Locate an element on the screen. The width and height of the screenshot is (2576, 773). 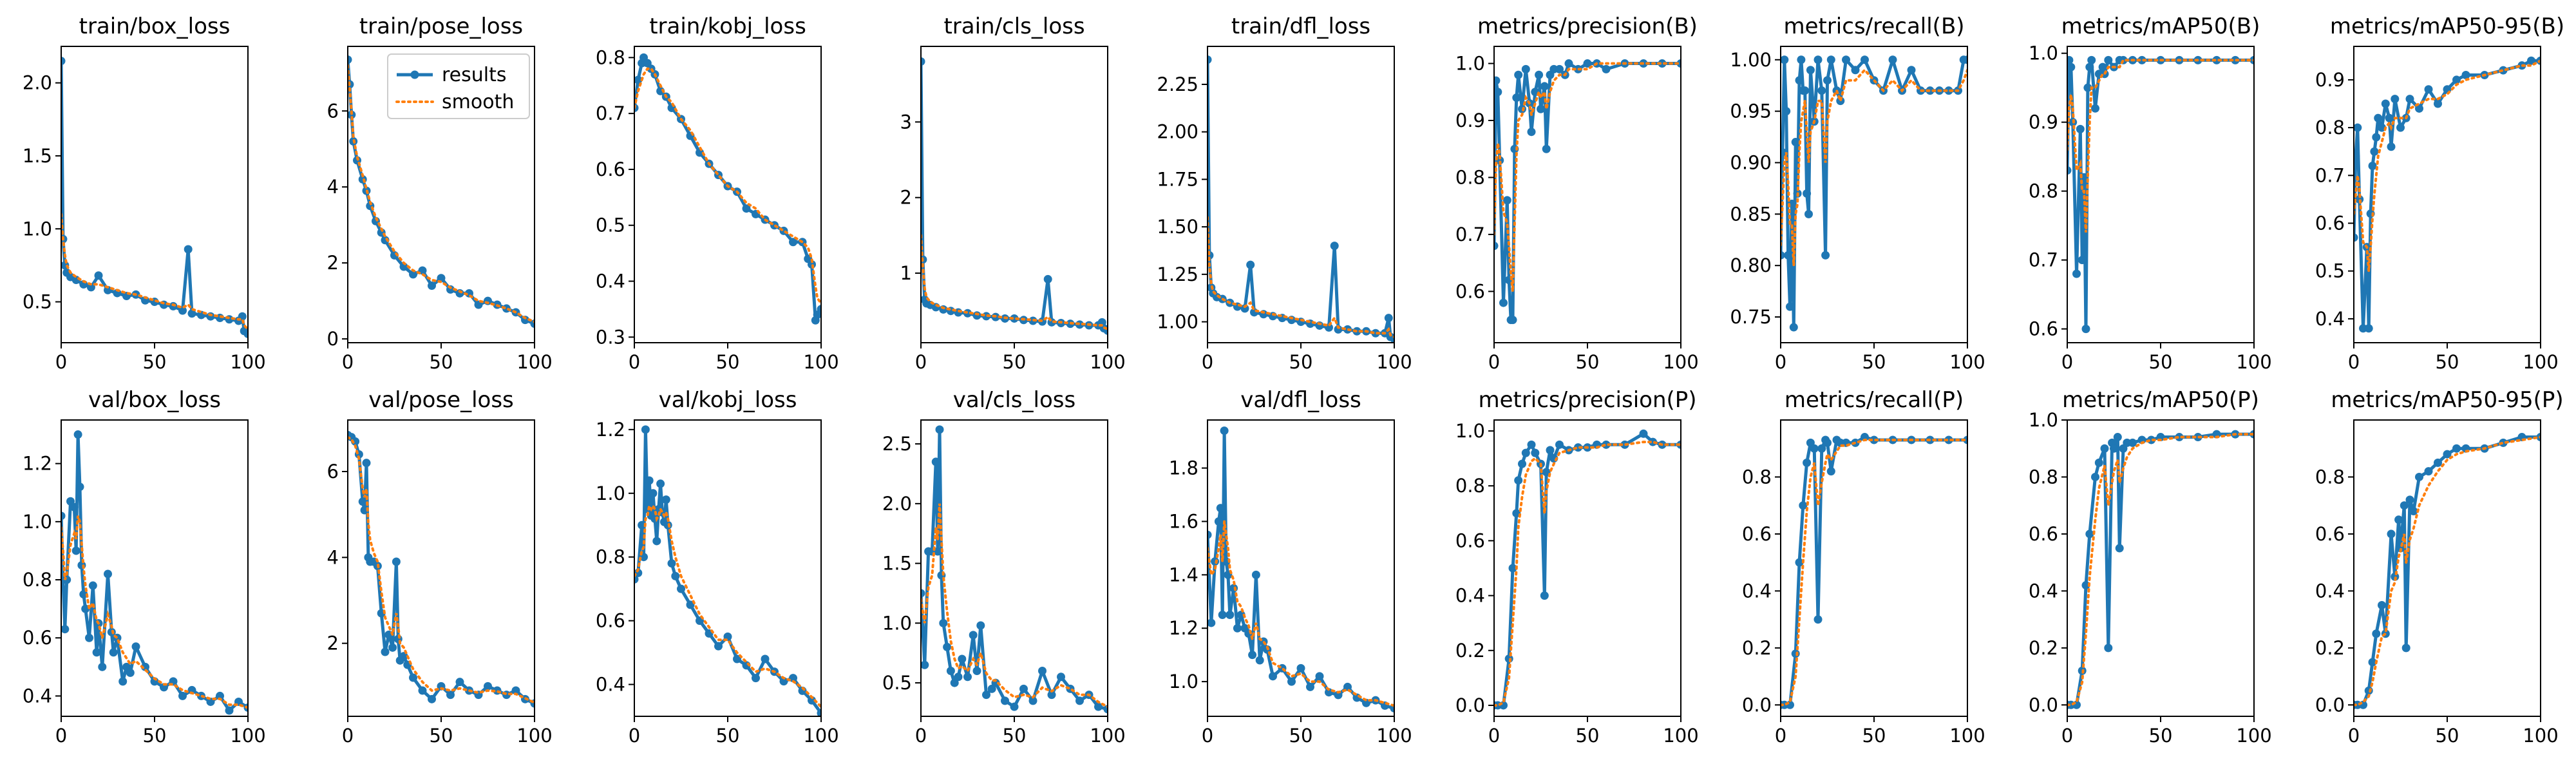
y-tick-label: 0.80 is located at coordinates (1751, 265).